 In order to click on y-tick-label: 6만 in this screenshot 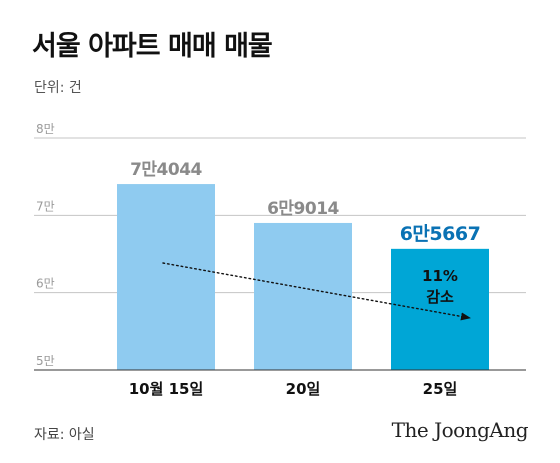, I will do `click(45, 284)`.